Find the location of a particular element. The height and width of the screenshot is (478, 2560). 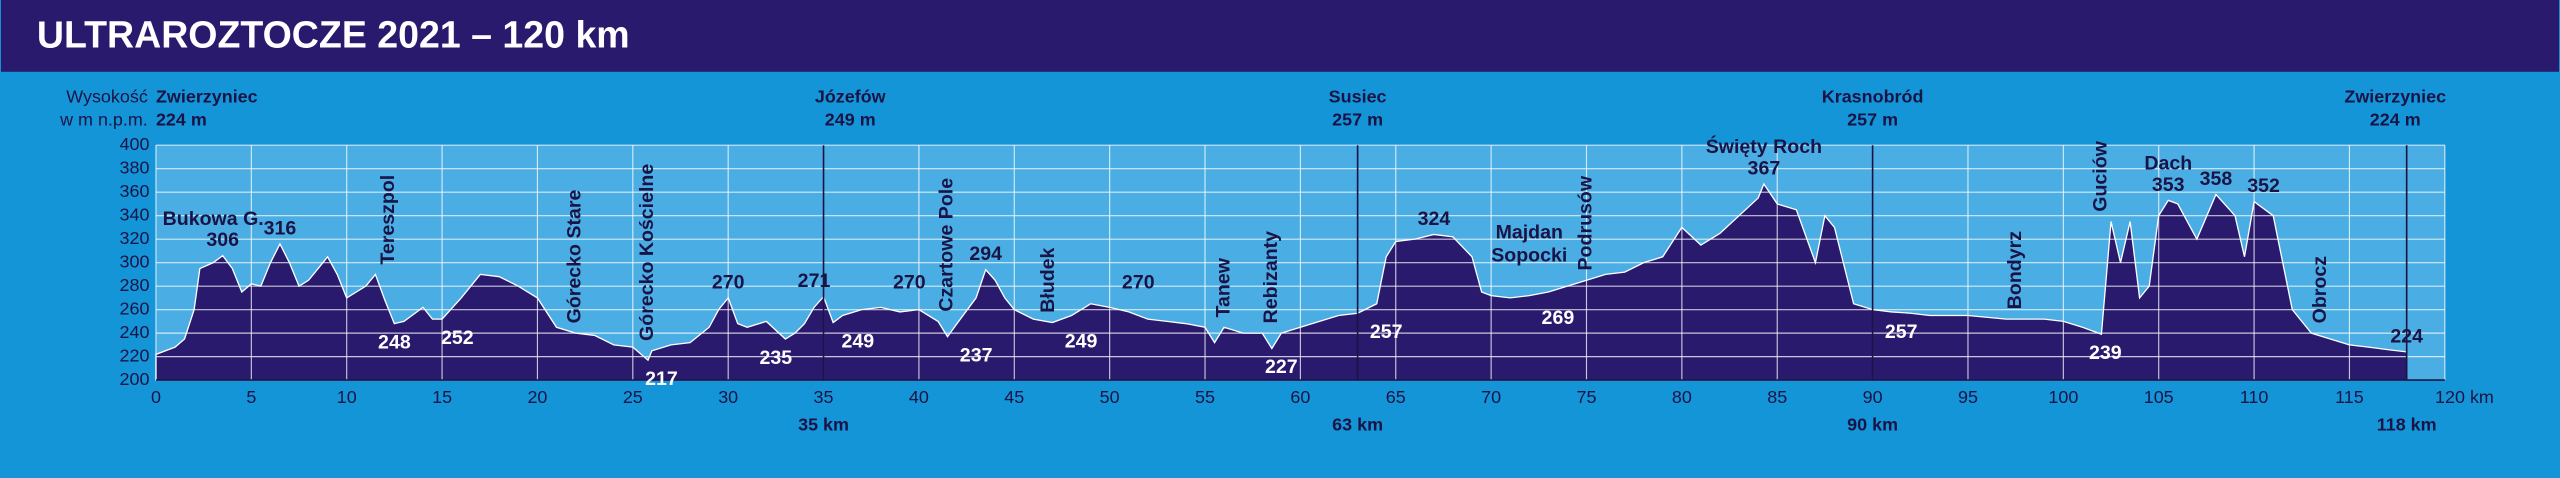

x-tick-label: 20 is located at coordinates (537, 397).